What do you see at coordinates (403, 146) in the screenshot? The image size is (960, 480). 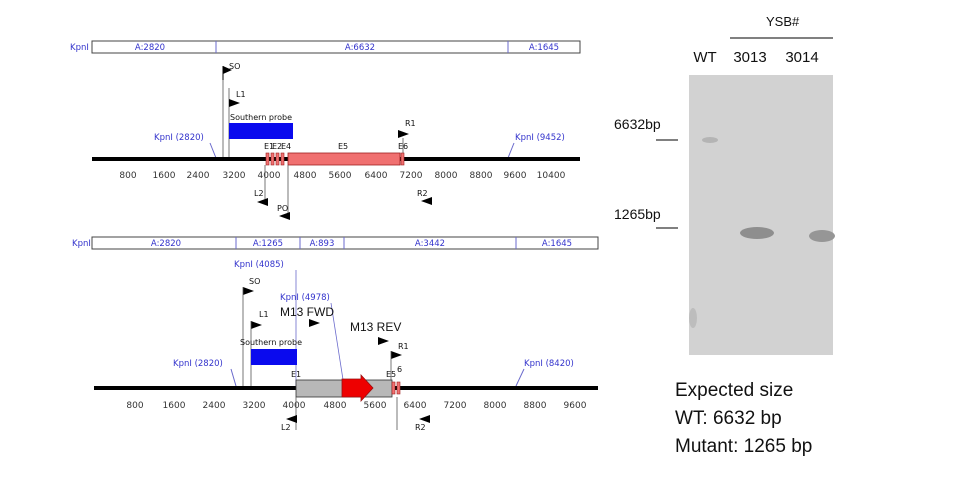 I see `svg-text: E6` at bounding box center [403, 146].